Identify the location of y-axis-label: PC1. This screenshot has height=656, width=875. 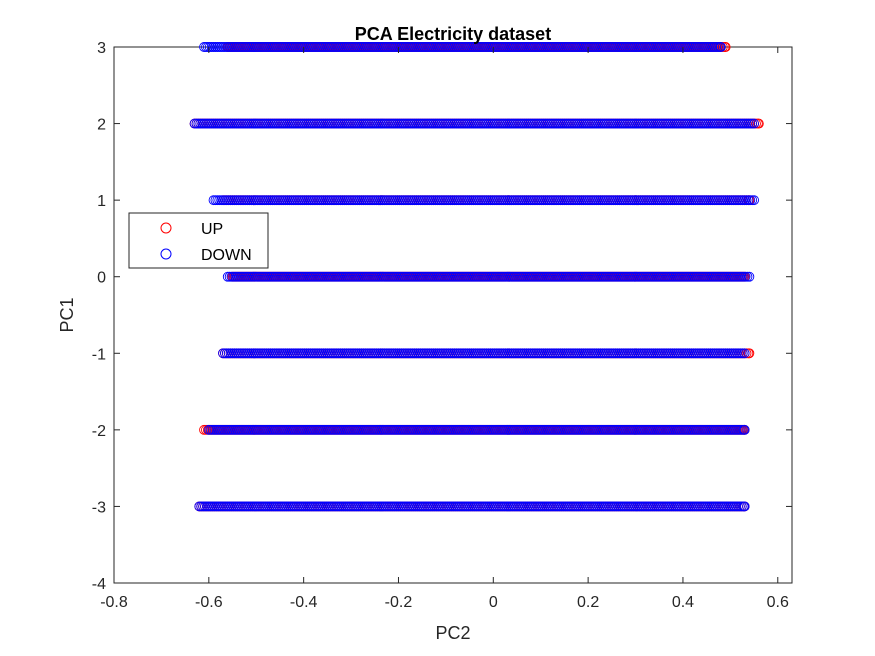
(67, 314).